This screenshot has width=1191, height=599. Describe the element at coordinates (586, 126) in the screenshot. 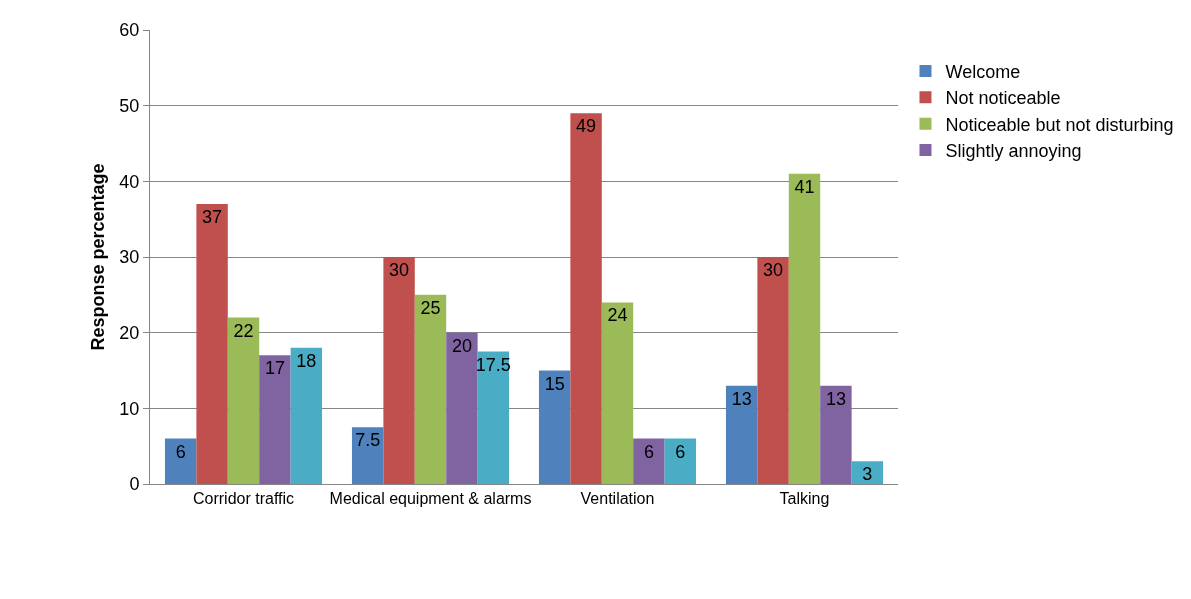

I see `data-label: 49` at that location.